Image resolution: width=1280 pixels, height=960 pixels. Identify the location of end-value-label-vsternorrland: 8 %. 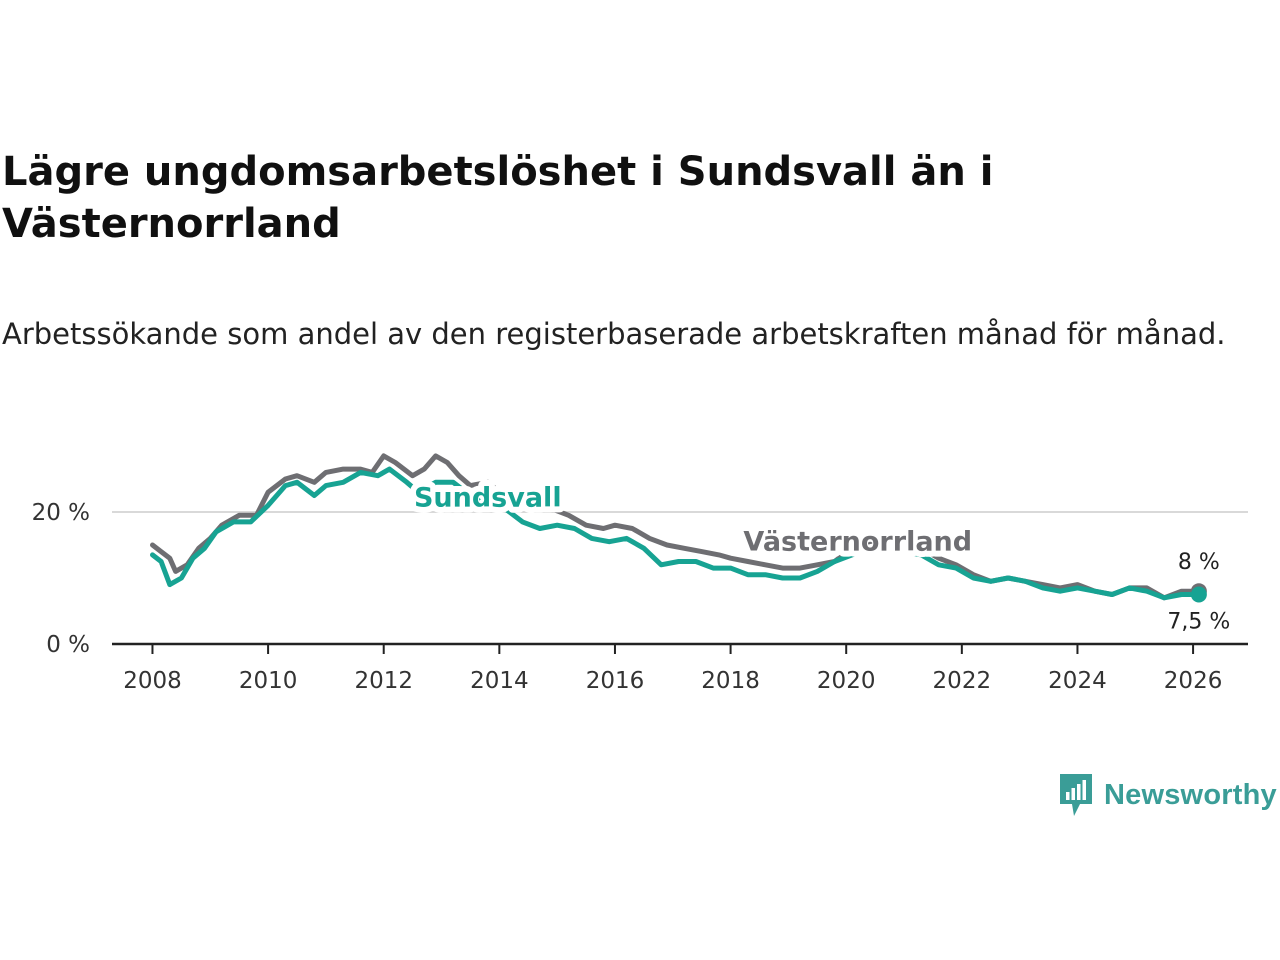
(1199, 562).